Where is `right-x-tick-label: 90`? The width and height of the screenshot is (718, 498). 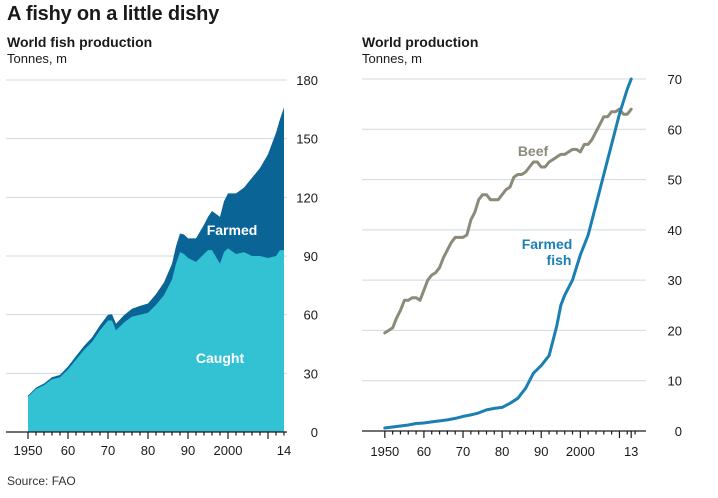
right-x-tick-label: 90 is located at coordinates (541, 451).